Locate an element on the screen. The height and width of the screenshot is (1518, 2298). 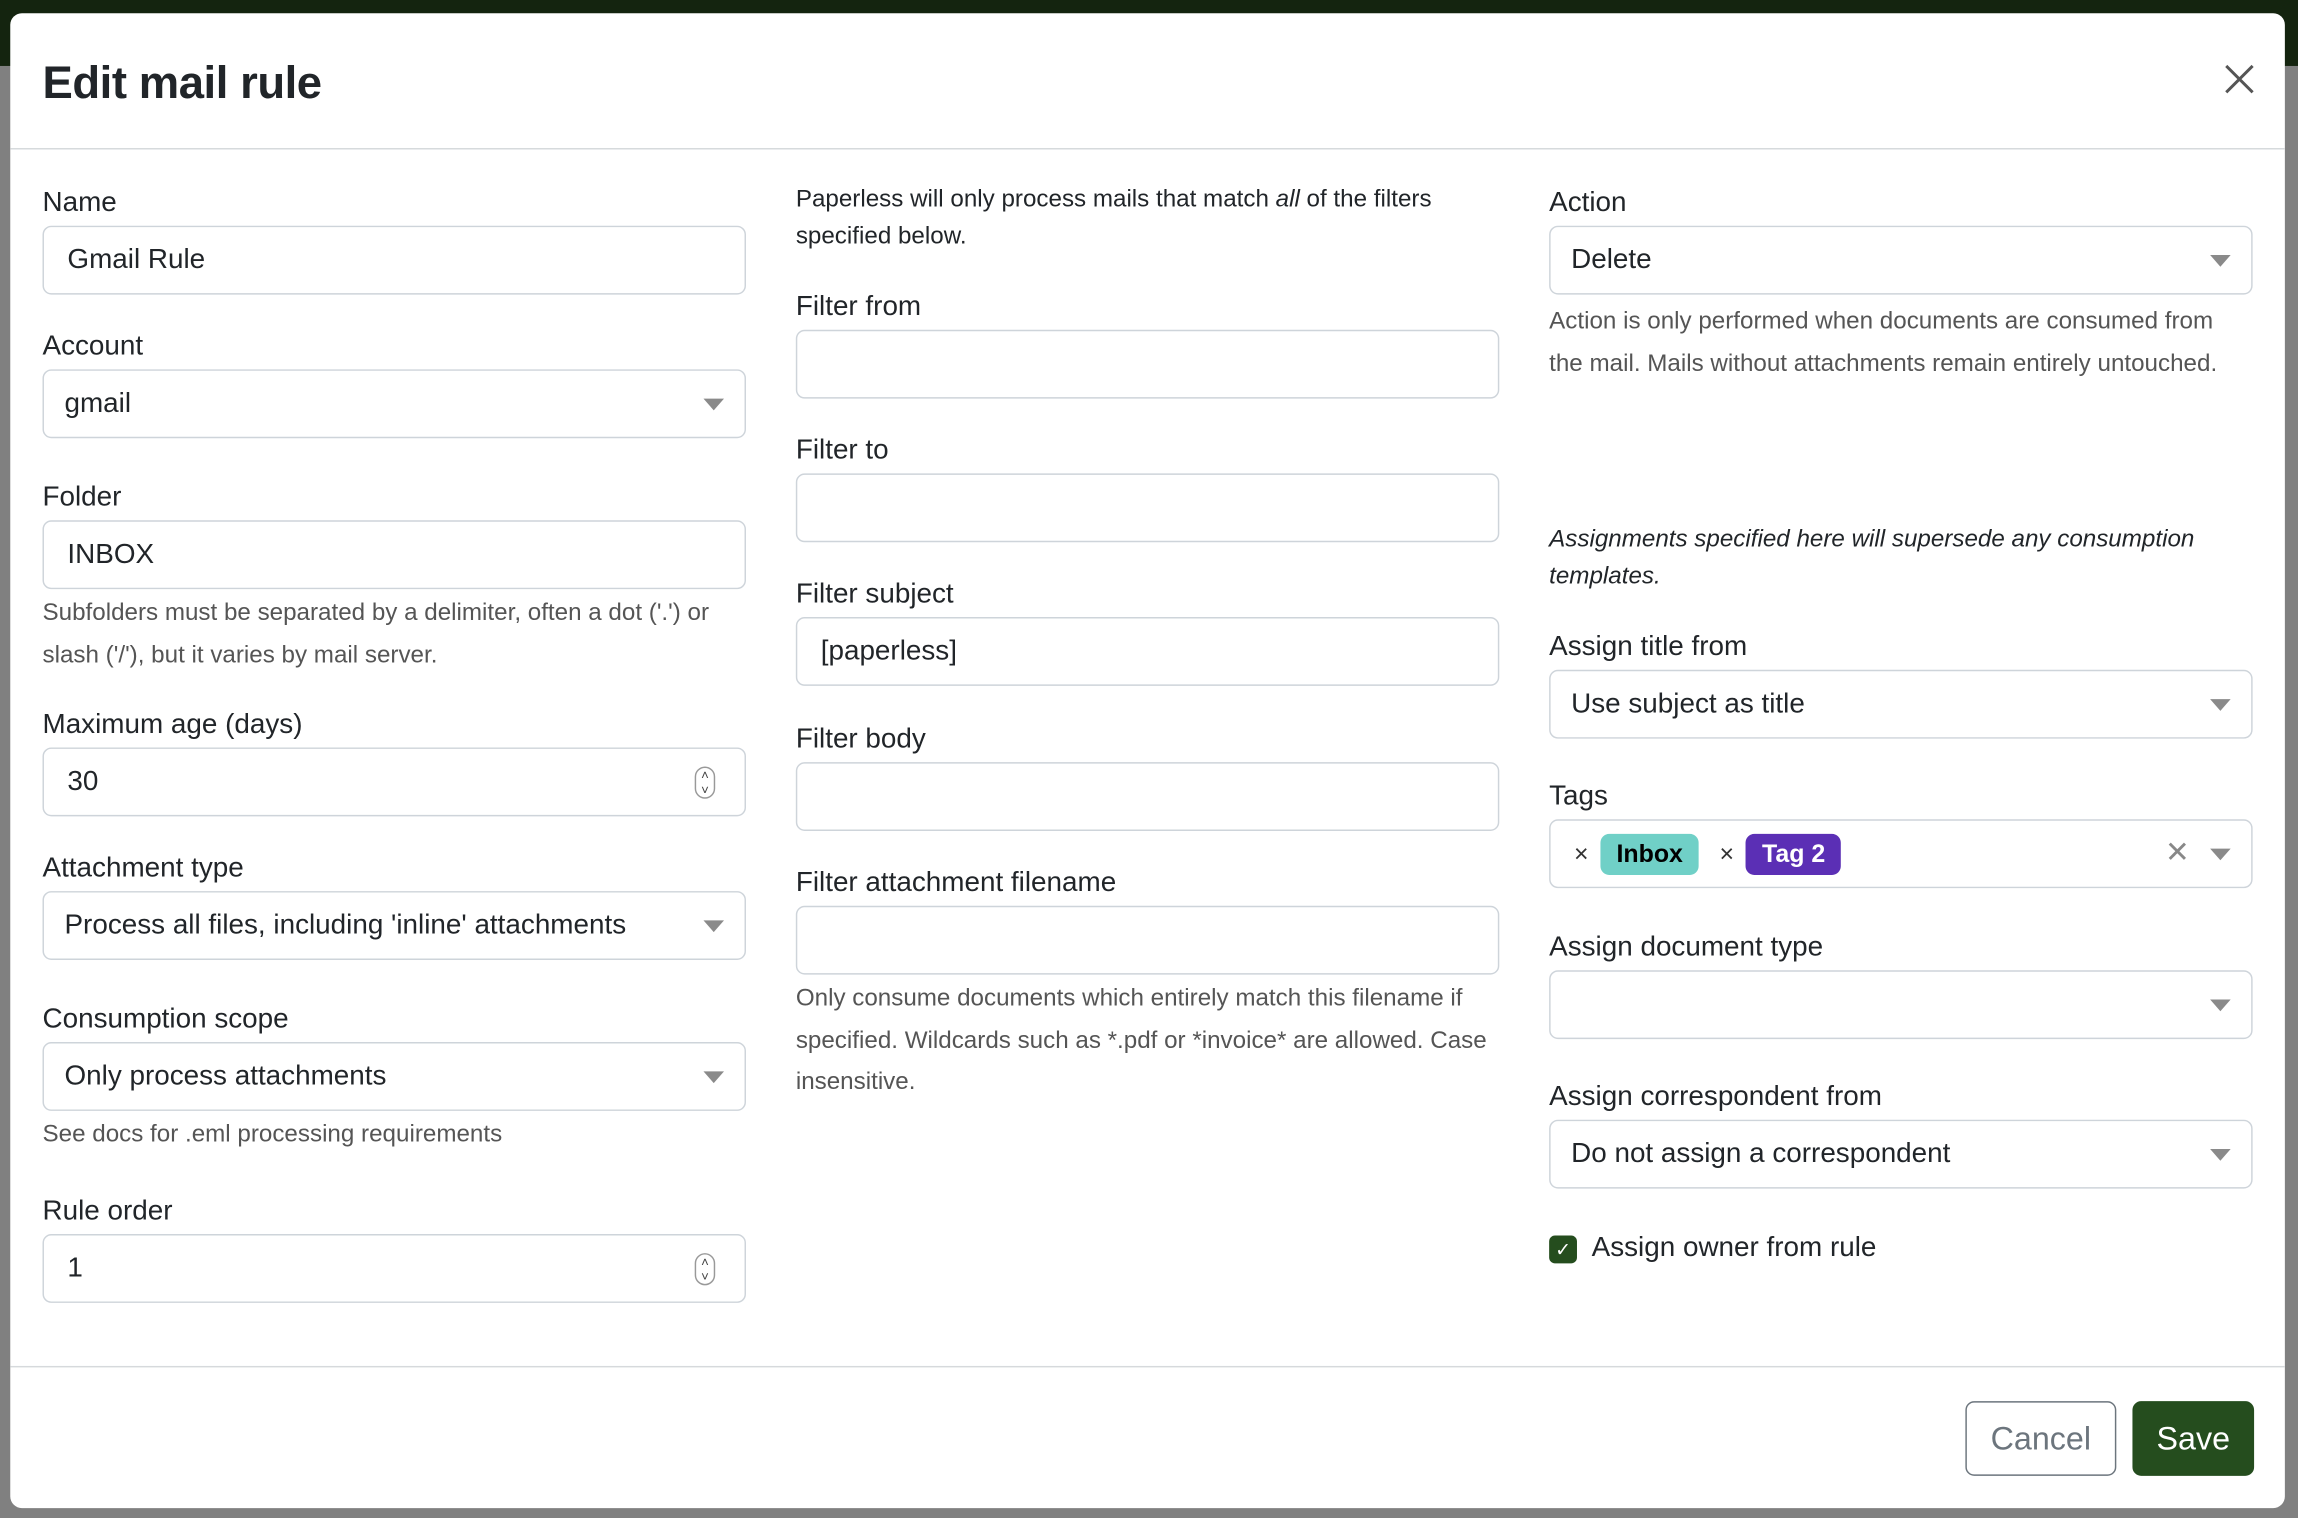
name-label: Name is located at coordinates (79, 203).